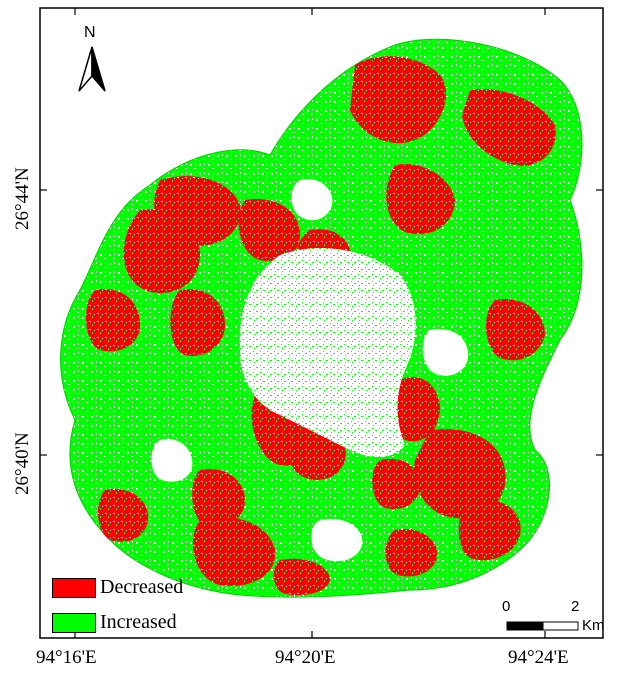 This screenshot has height=675, width=620. What do you see at coordinates (74, 623) in the screenshot?
I see `legend-swatch-increased` at bounding box center [74, 623].